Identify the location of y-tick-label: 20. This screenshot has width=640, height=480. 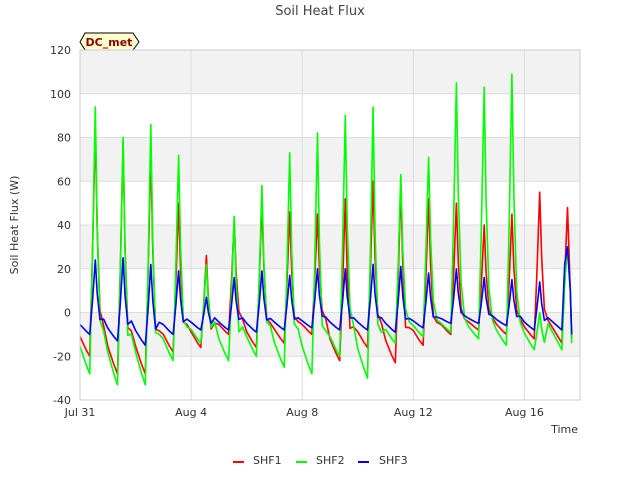
(64, 269).